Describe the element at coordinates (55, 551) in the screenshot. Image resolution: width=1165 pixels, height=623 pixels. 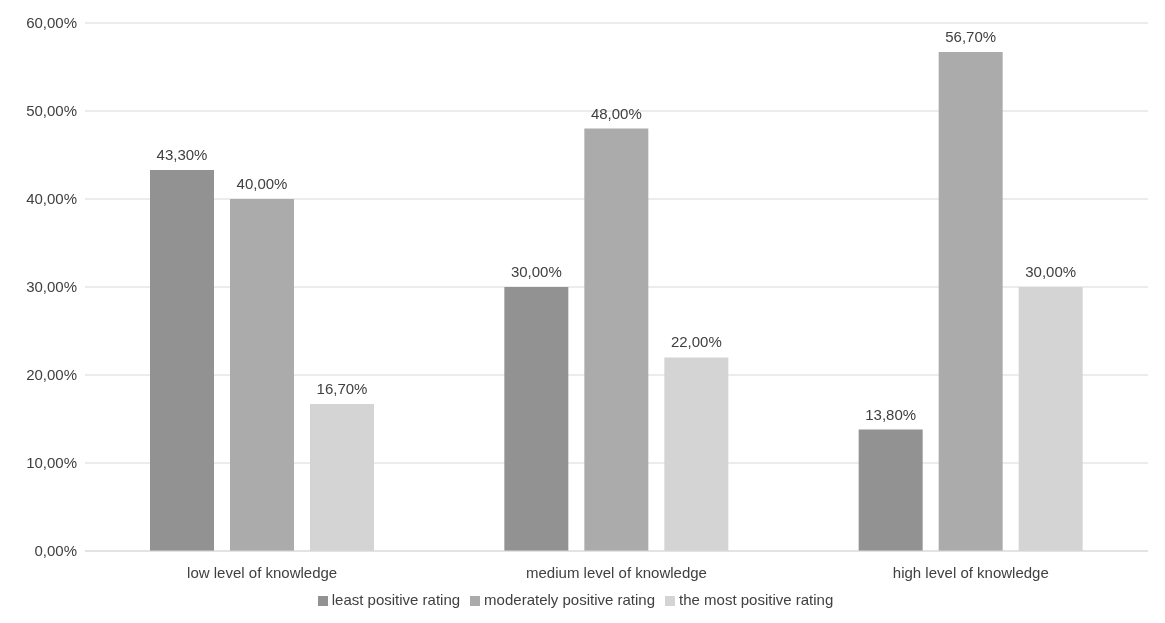
I see `y-tick-label: 0,00%` at that location.